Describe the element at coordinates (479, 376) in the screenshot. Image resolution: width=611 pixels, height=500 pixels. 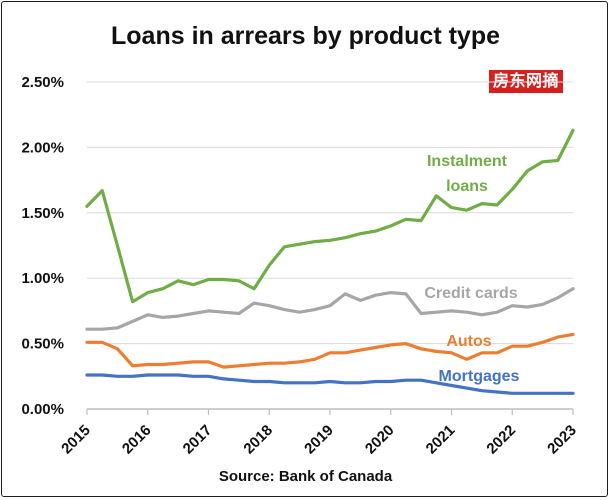
I see `series-label-mortgages: Mortgages` at that location.